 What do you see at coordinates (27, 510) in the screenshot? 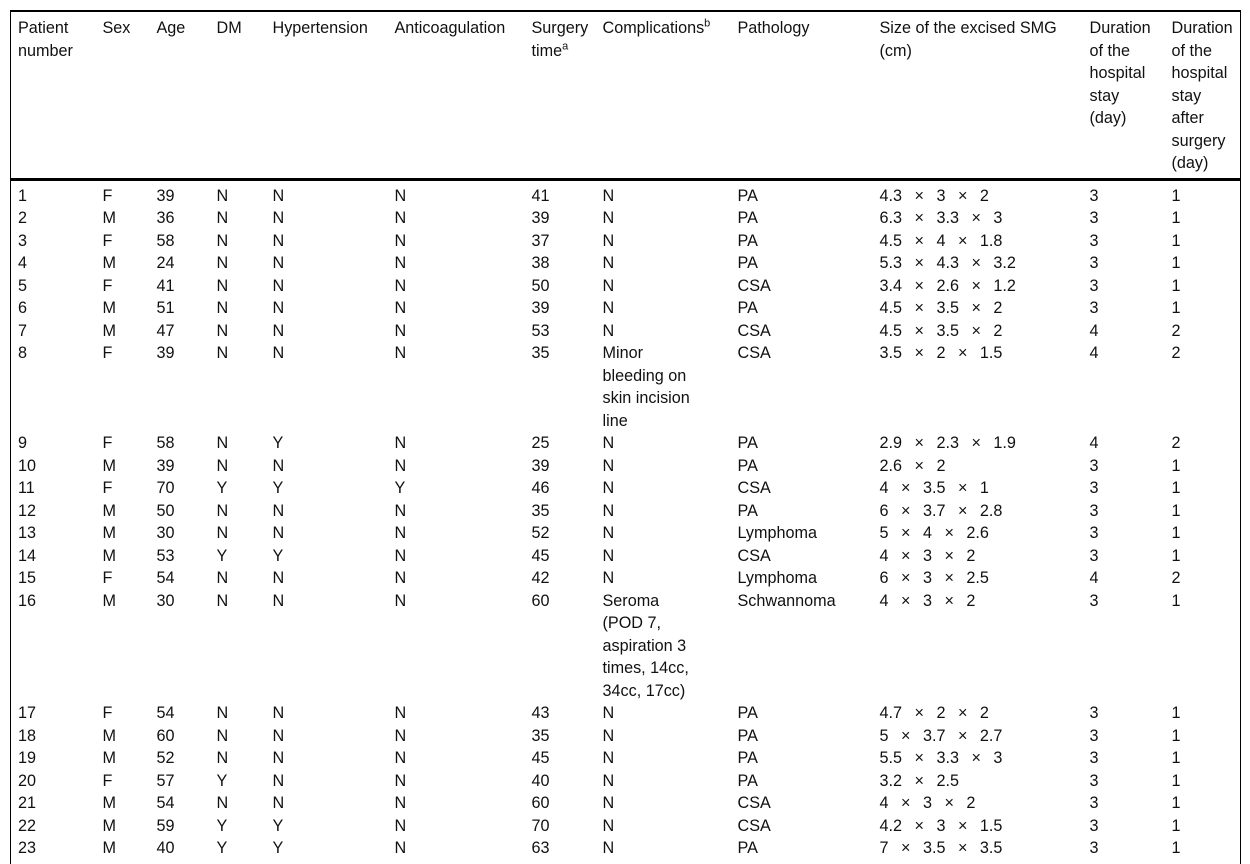
I see `cell-patient-number: 12` at bounding box center [27, 510].